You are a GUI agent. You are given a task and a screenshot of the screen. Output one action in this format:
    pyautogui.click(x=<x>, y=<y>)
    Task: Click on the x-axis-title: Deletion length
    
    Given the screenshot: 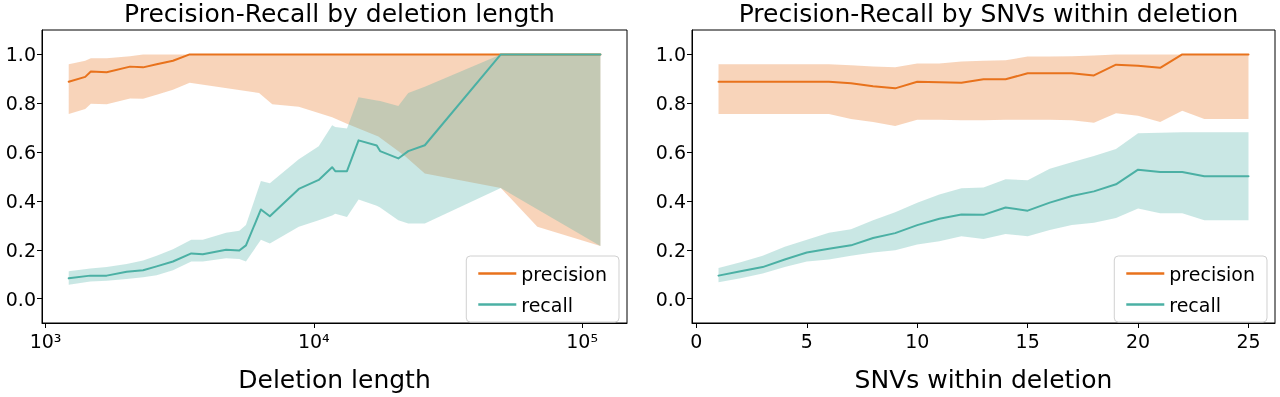 What is the action you would take?
    pyautogui.click(x=334, y=379)
    